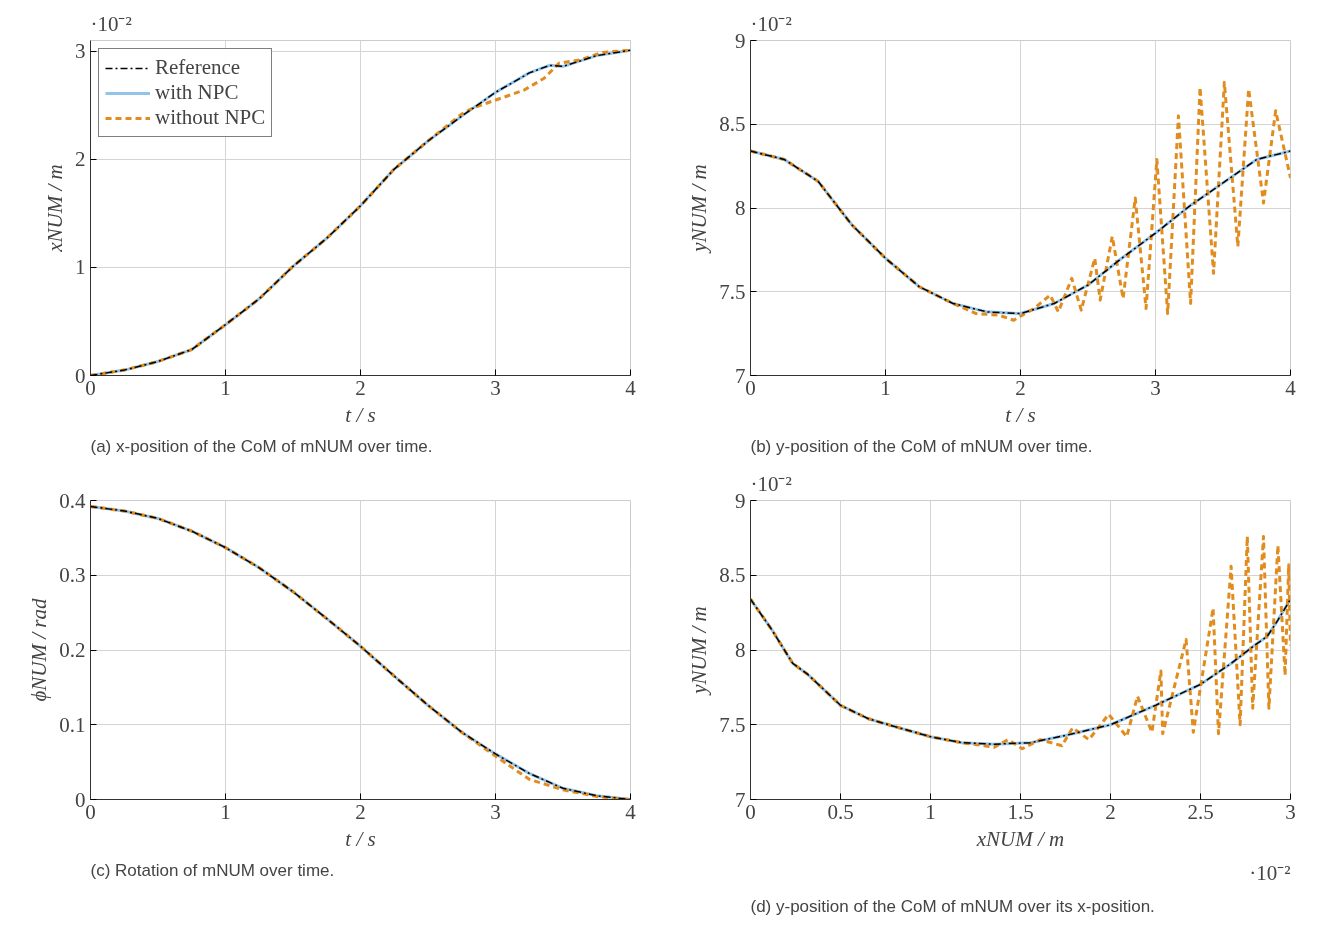 The height and width of the screenshot is (933, 1341). Describe the element at coordinates (952, 906) in the screenshot. I see `text: (d) y-position of the CoM of mNUM over its x-position.` at that location.